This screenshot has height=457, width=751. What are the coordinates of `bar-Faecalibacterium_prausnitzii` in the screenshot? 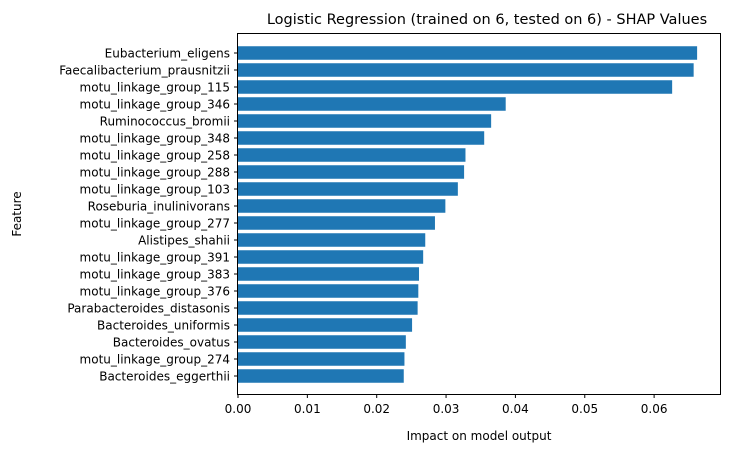 It's located at (466, 70).